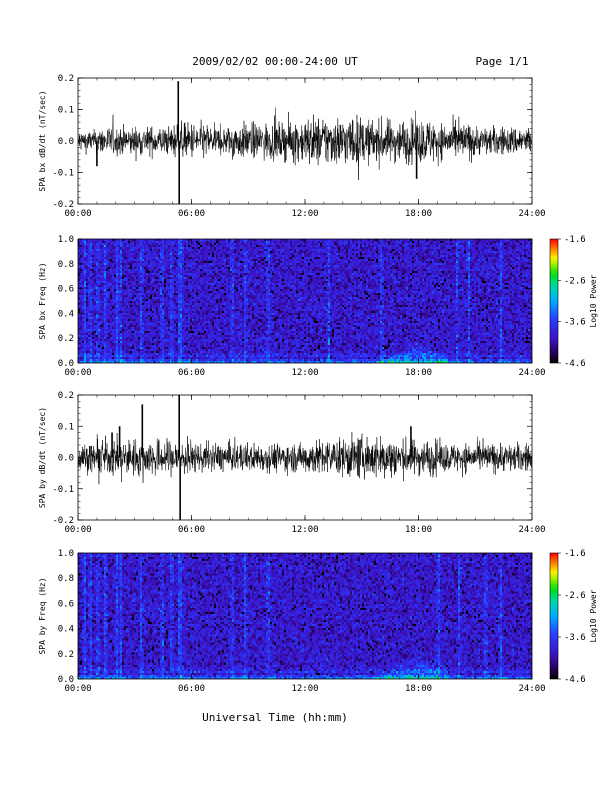 The height and width of the screenshot is (792, 612). I want to click on y-axis-label: SPA by Freq (Hz), so click(42, 615).